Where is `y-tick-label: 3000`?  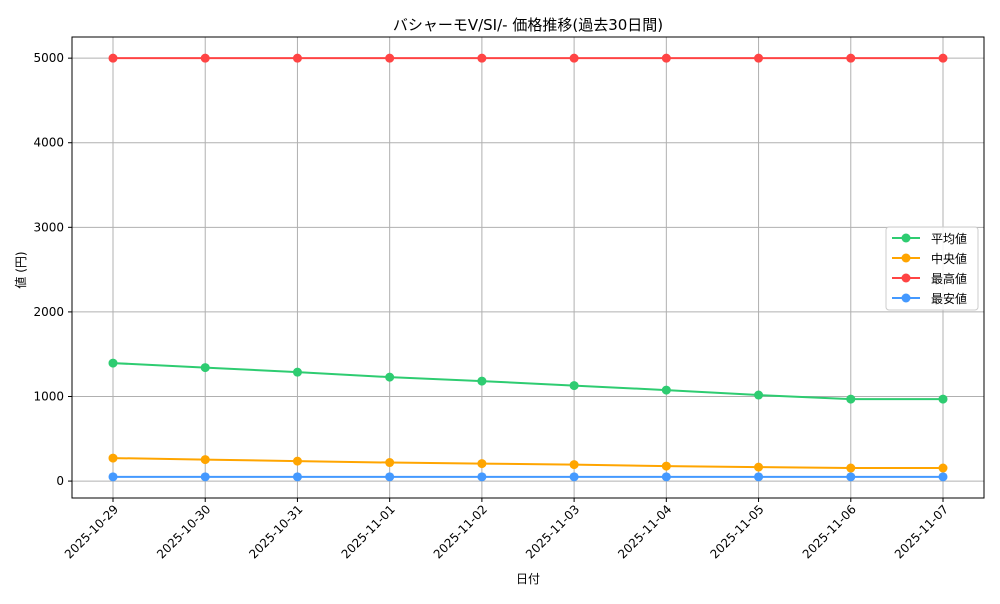 y-tick-label: 3000 is located at coordinates (48, 227).